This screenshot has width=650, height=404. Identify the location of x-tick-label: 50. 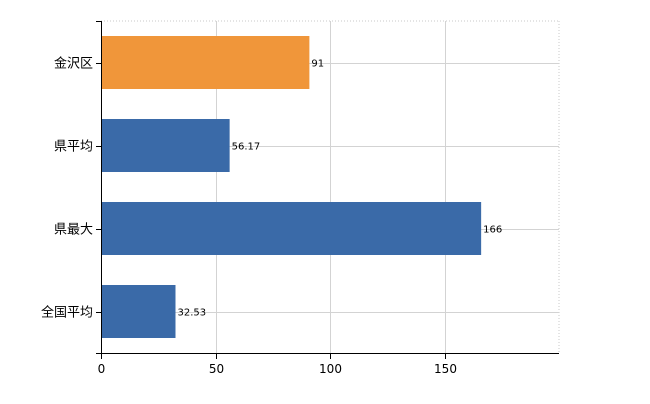
(216, 369).